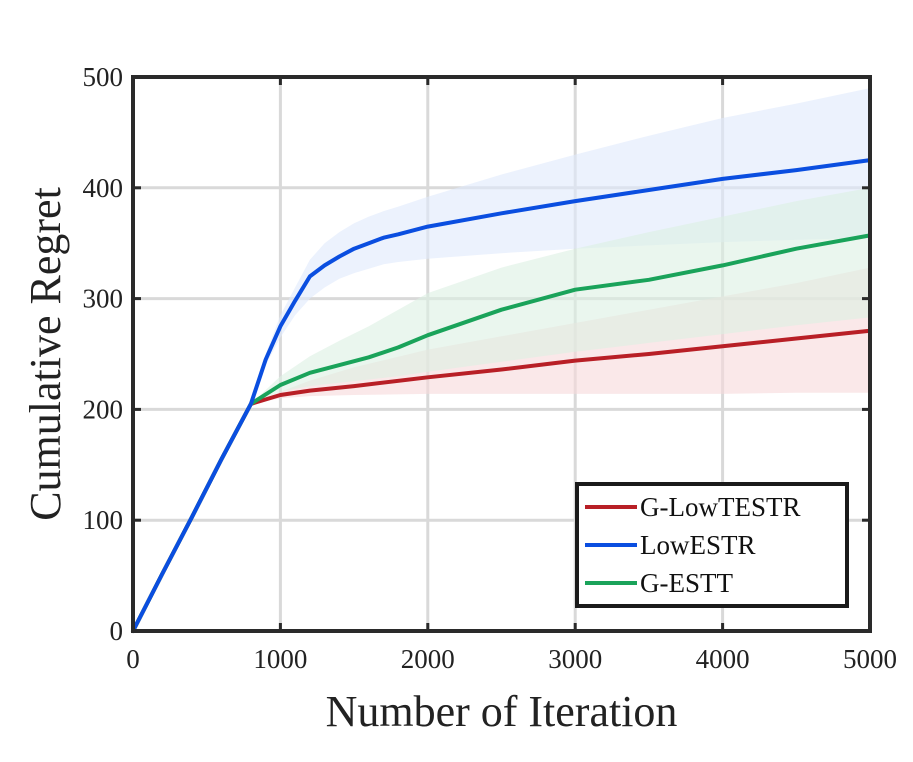 The width and height of the screenshot is (913, 762). What do you see at coordinates (428, 659) in the screenshot?
I see `x-tick-label: 2000` at bounding box center [428, 659].